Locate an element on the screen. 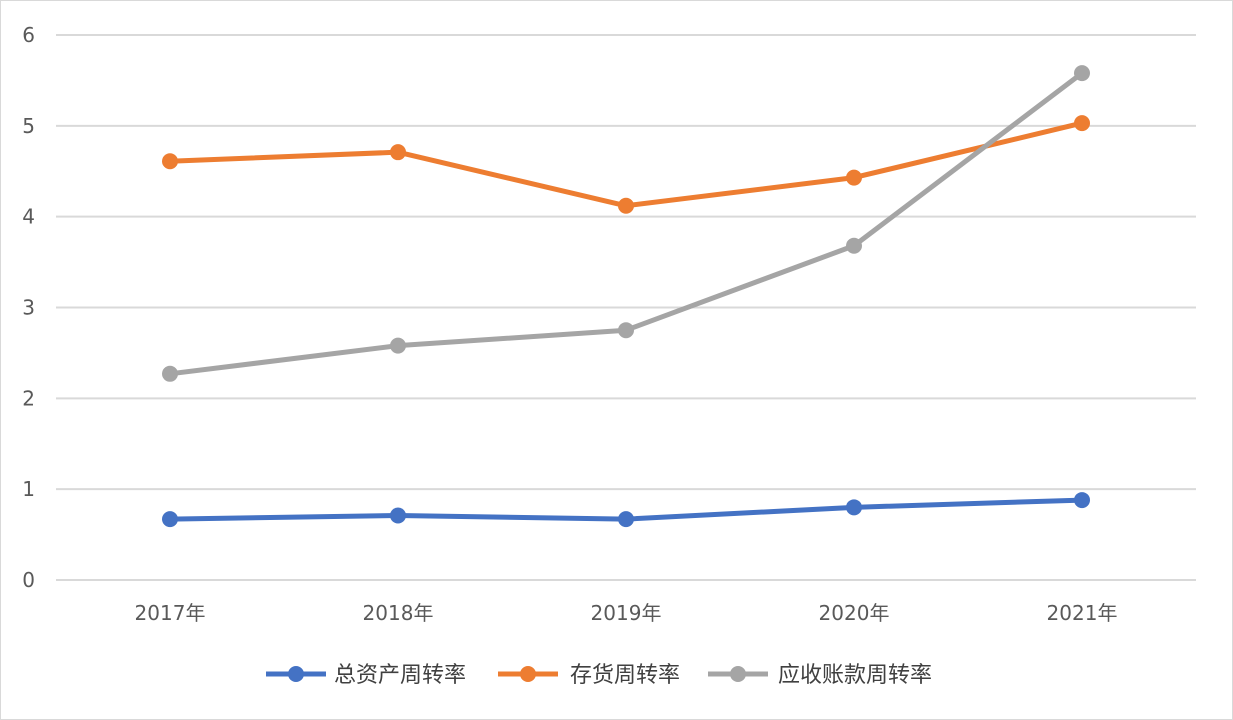  x-tick-label-3: 2020年 is located at coordinates (854, 613).